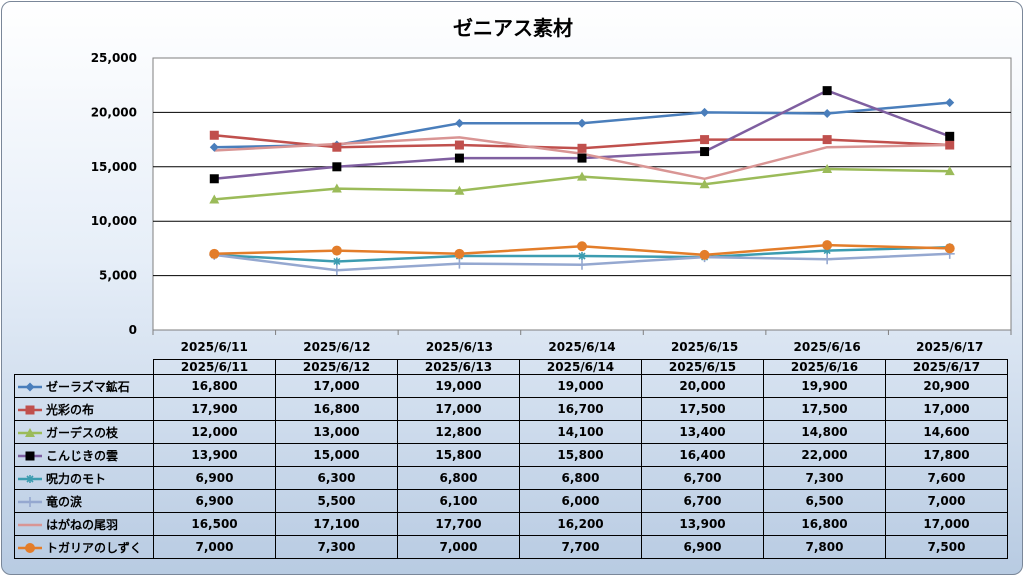  What do you see at coordinates (824, 478) in the screenshot?
I see `data-label: 7,300` at bounding box center [824, 478].